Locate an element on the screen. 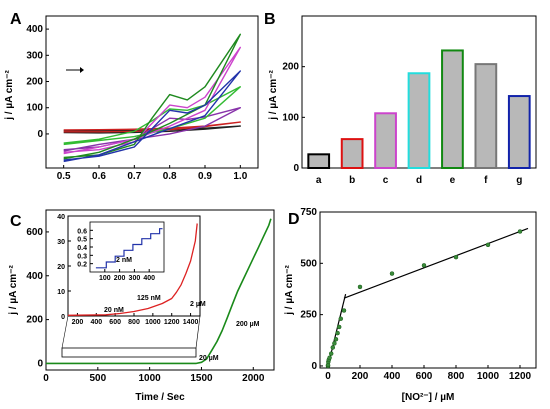 The image size is (550, 409). panel-c-inset-xtick-label: 400 is located at coordinates (96, 322).